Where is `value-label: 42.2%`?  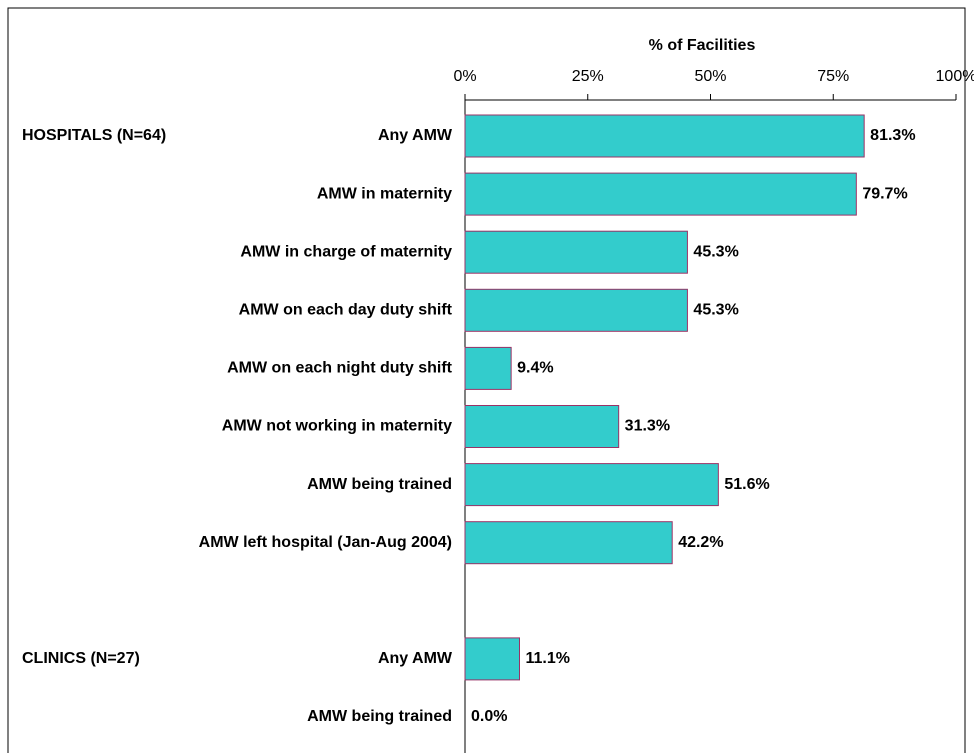
value-label: 42.2% is located at coordinates (700, 542).